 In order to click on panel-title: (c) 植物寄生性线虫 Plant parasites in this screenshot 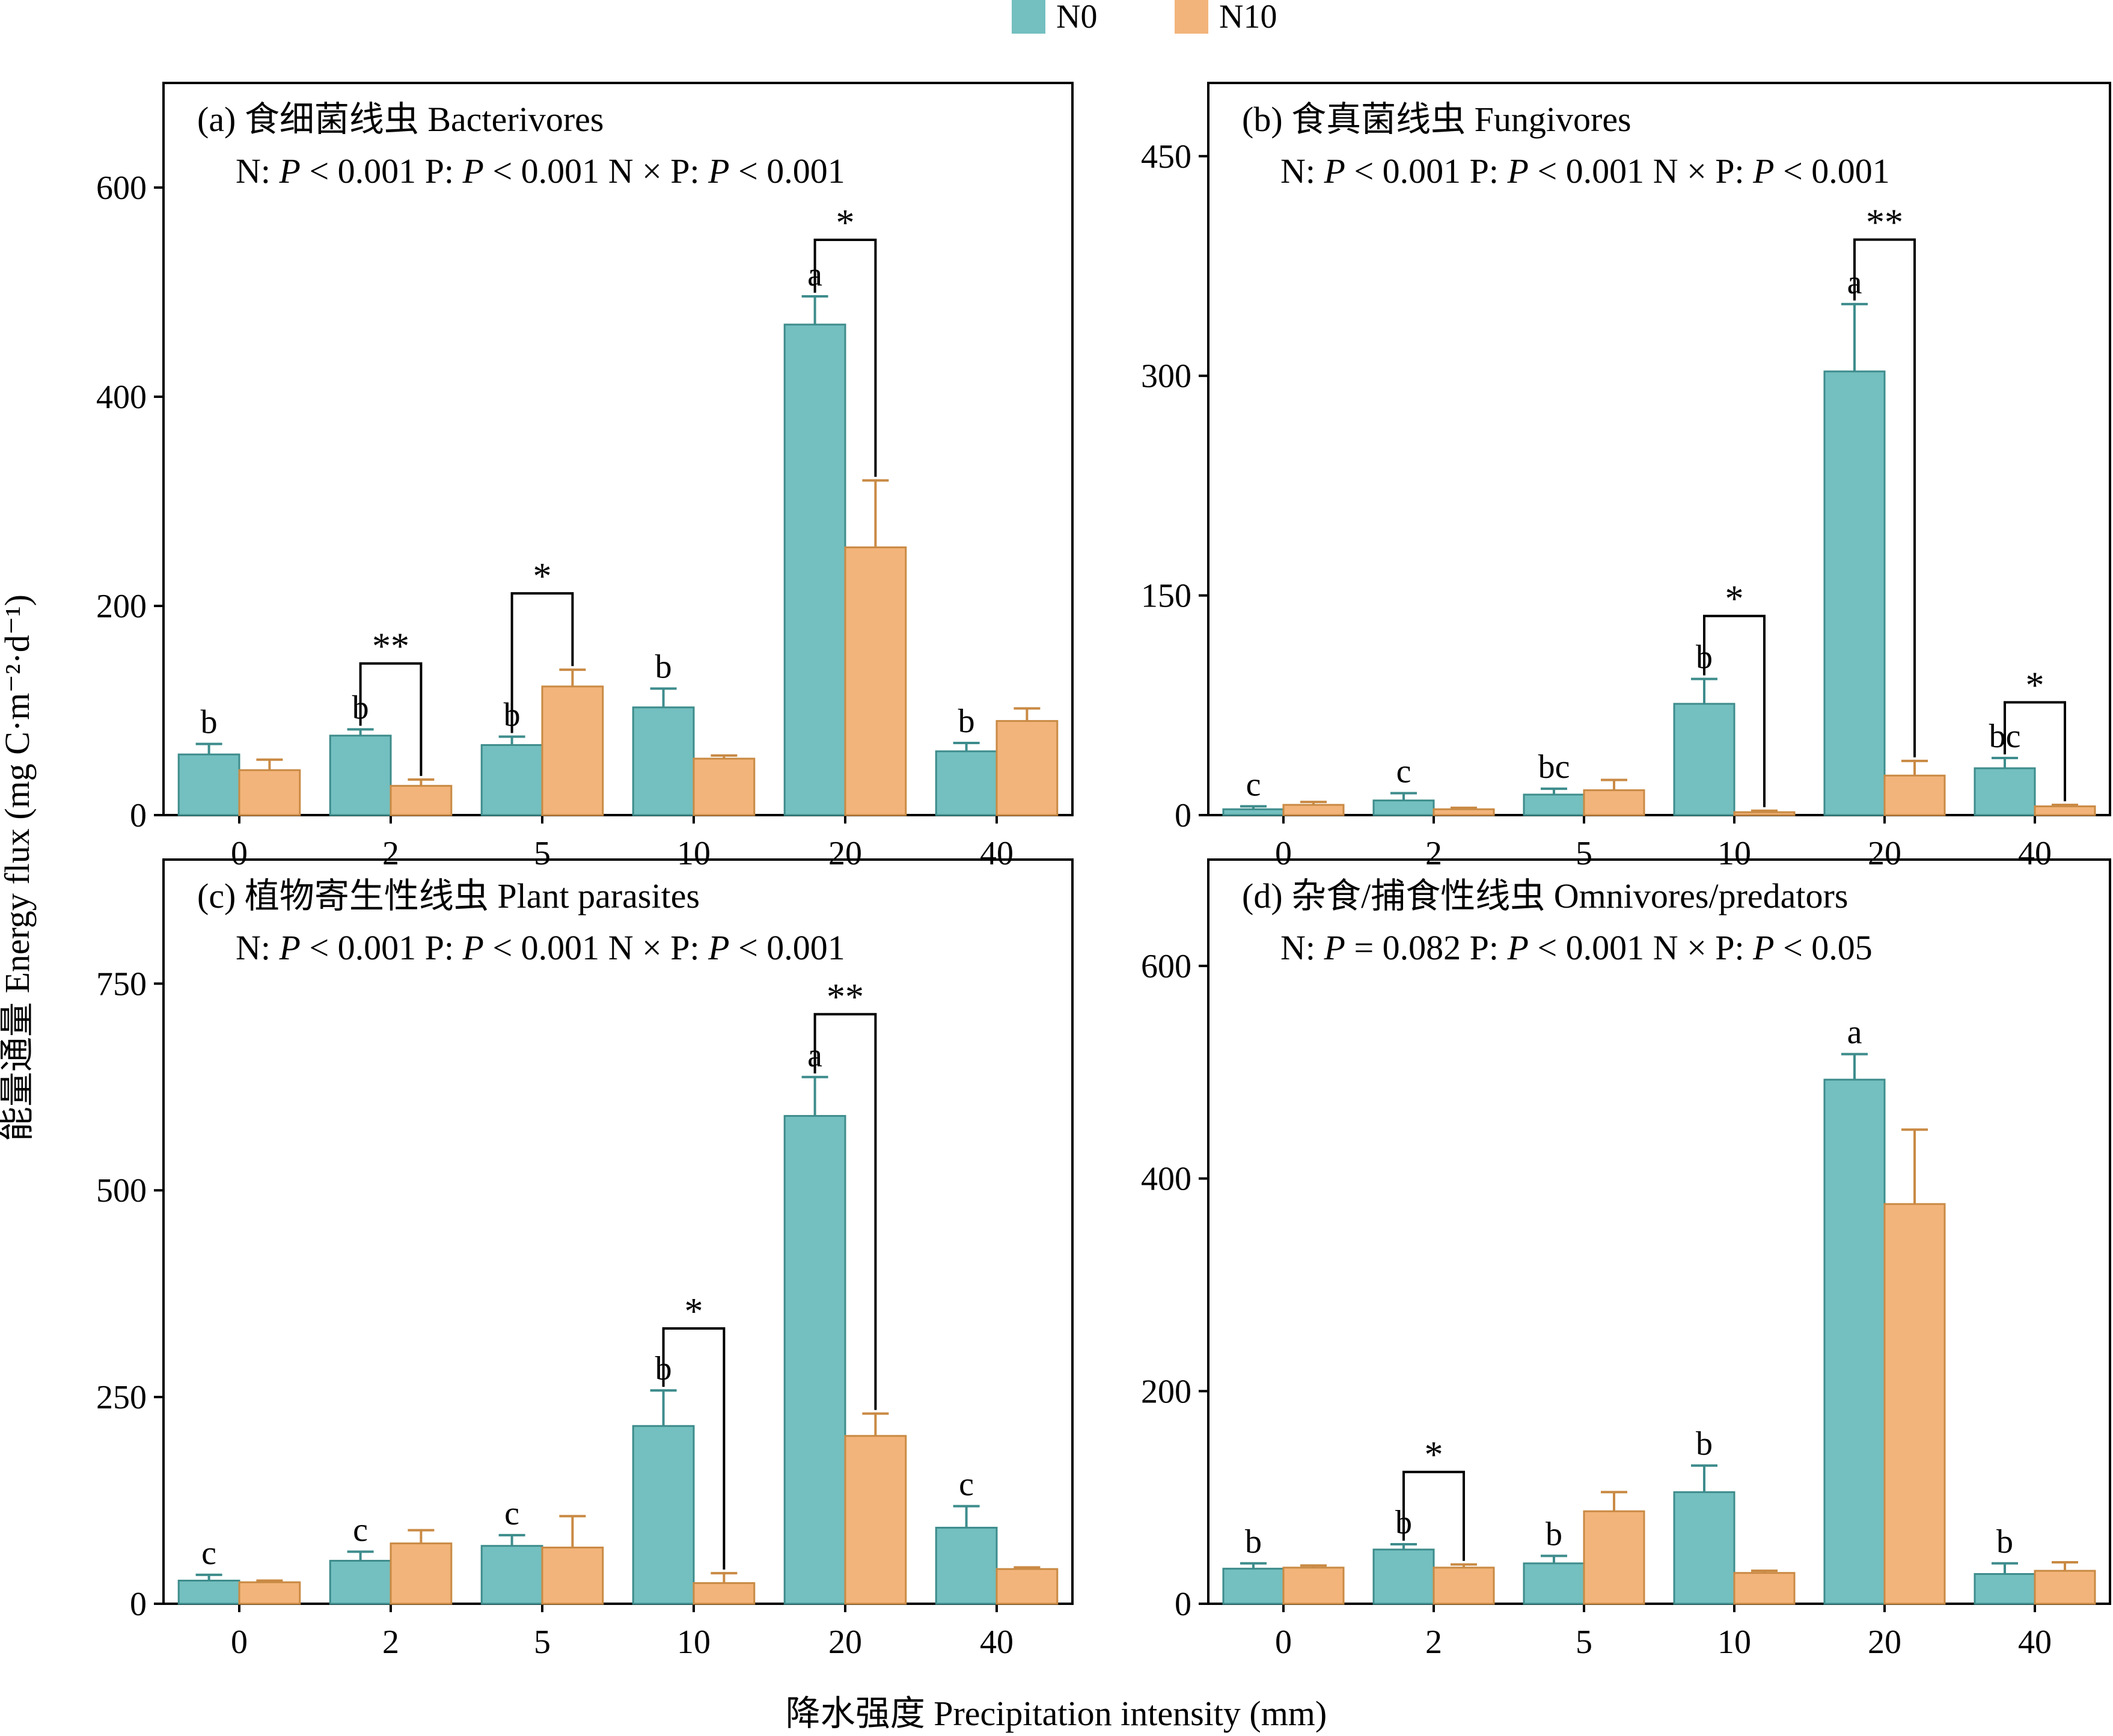, I will do `click(448, 895)`.